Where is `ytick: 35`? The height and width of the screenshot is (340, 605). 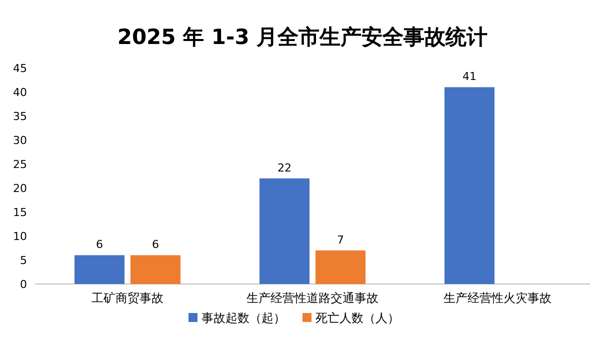 ytick: 35 is located at coordinates (20, 116).